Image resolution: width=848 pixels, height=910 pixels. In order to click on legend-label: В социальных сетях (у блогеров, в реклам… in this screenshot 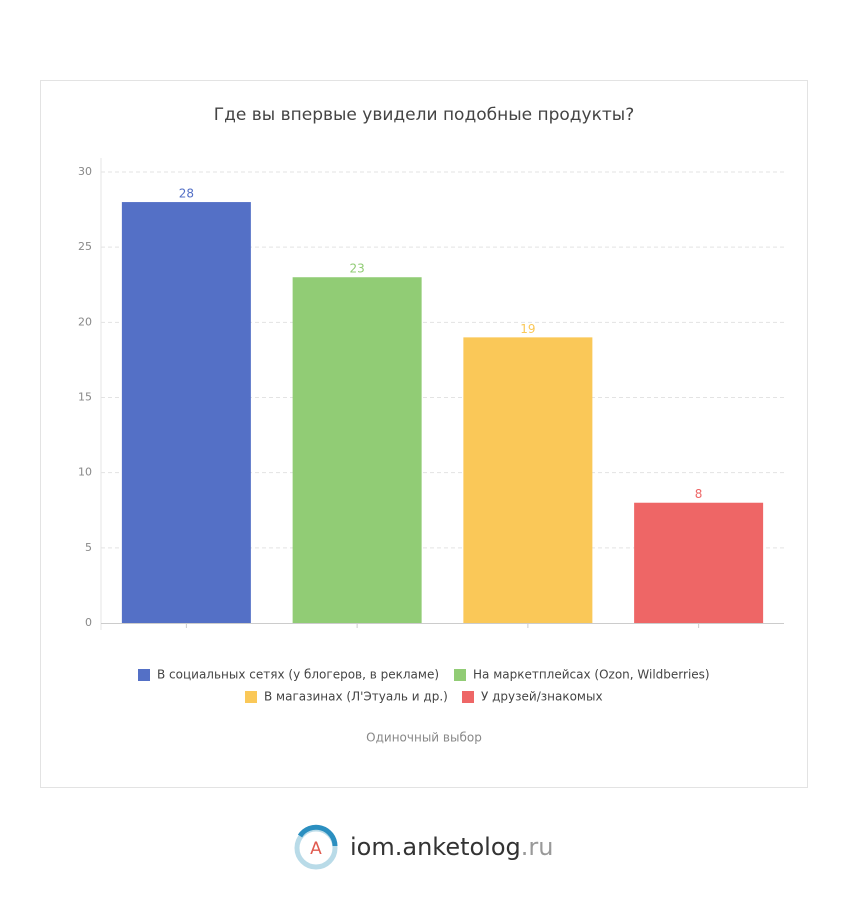, I will do `click(298, 675)`.